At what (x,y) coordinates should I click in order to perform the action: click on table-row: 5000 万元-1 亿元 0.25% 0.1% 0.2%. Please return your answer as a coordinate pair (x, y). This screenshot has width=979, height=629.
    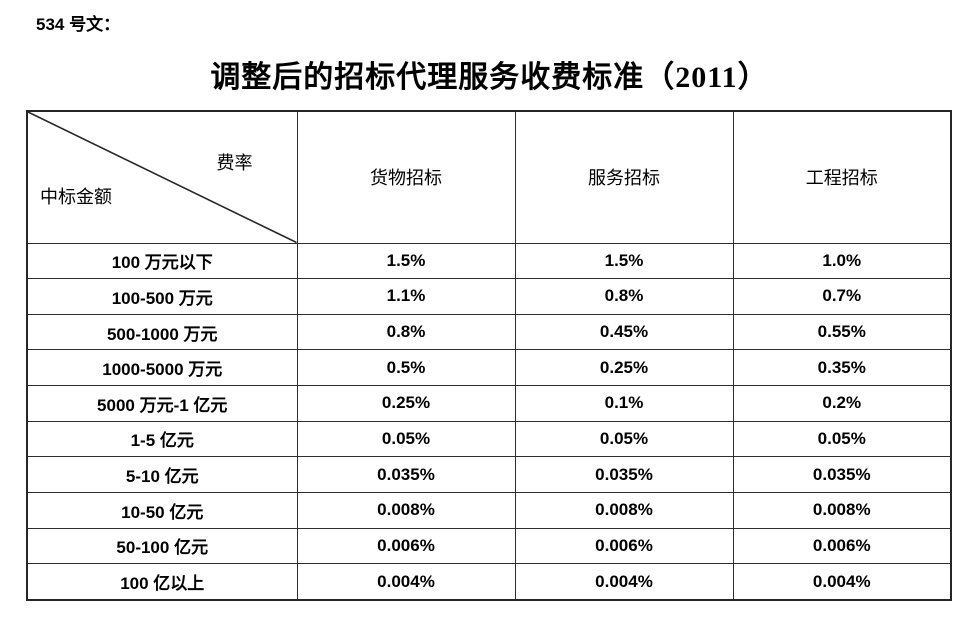
    Looking at the image, I should click on (489, 403).